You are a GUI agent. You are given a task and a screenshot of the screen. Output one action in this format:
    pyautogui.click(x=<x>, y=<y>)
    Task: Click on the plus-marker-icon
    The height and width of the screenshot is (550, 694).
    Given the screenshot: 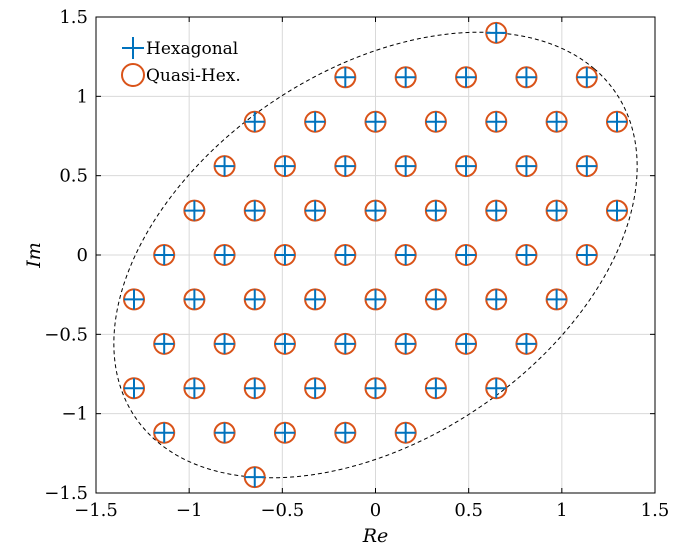 What is the action you would take?
    pyautogui.click(x=133, y=48)
    